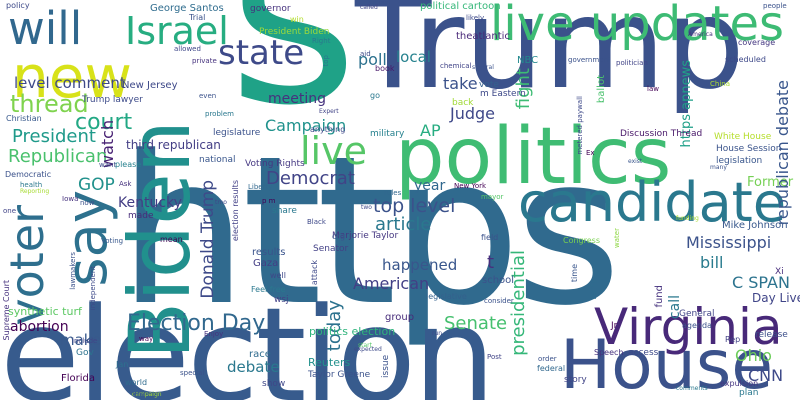 The width and height of the screenshot is (800, 400). Describe the element at coordinates (339, 236) in the screenshot. I see `word-org: org` at that location.